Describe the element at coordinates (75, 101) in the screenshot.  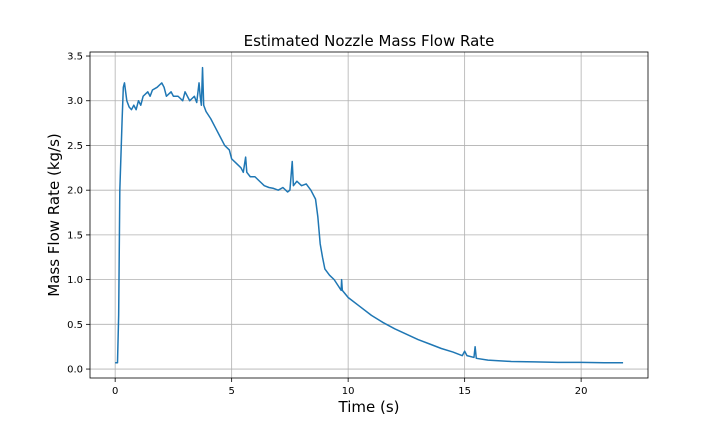
I see `y-tick-label: 3.0` at that location.